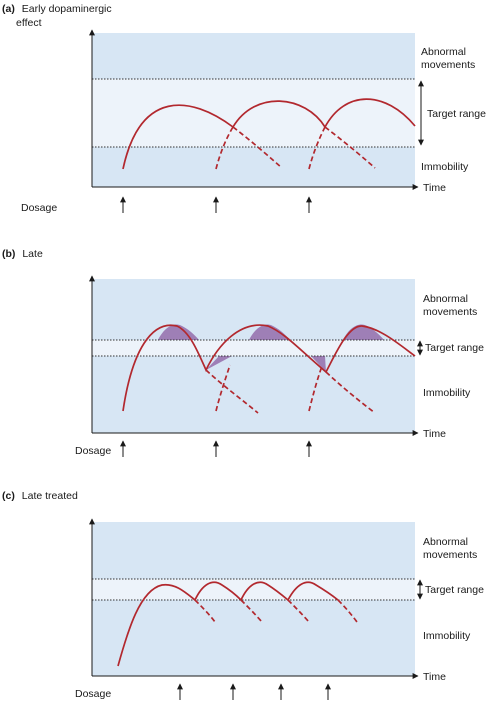 This screenshot has width=495, height=704. I want to click on panel-c-letter: (c), so click(8, 496).